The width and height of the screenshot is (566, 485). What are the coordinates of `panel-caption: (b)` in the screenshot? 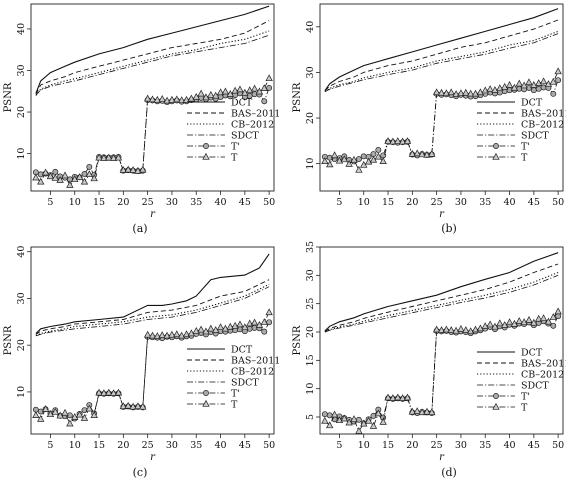 It's located at (449, 228).